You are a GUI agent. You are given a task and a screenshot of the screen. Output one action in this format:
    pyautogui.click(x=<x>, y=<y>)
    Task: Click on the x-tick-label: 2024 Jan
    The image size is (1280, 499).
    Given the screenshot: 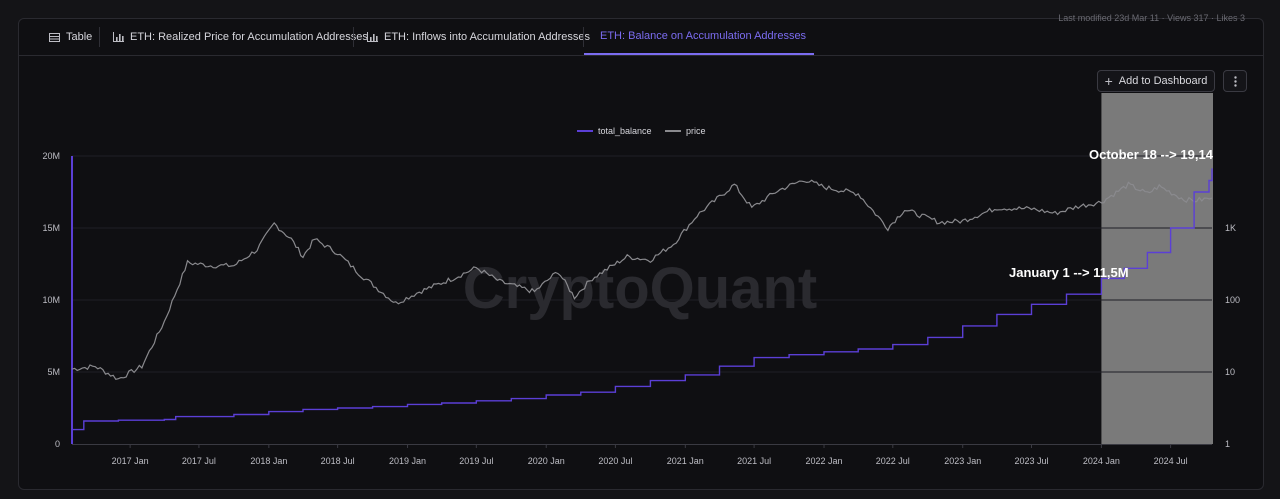 What is the action you would take?
    pyautogui.click(x=1101, y=461)
    